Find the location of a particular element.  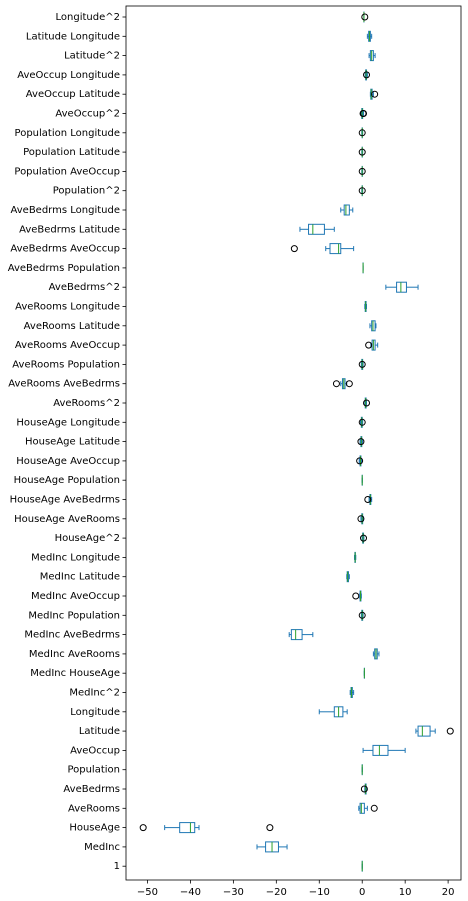

y-tick-label: AveBedrms Population is located at coordinates (64, 268).